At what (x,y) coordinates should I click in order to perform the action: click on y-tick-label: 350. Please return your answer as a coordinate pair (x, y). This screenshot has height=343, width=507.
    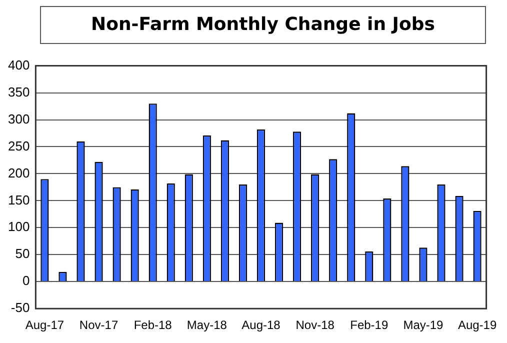
    Looking at the image, I should click on (19, 92).